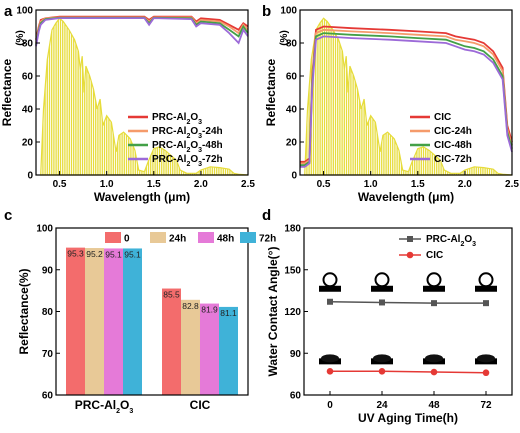 Image resolution: width=520 pixels, height=433 pixels. I want to click on bar-value-label: 95.2, so click(94, 254).